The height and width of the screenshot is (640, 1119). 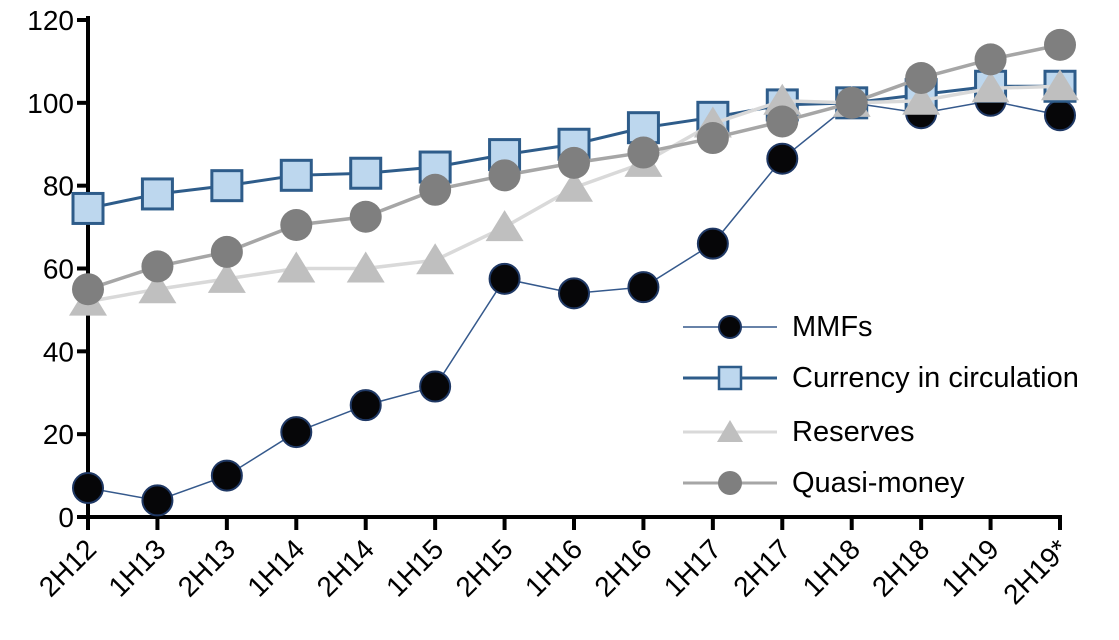 I want to click on mmfs-marker-icon, so click(x=730, y=327).